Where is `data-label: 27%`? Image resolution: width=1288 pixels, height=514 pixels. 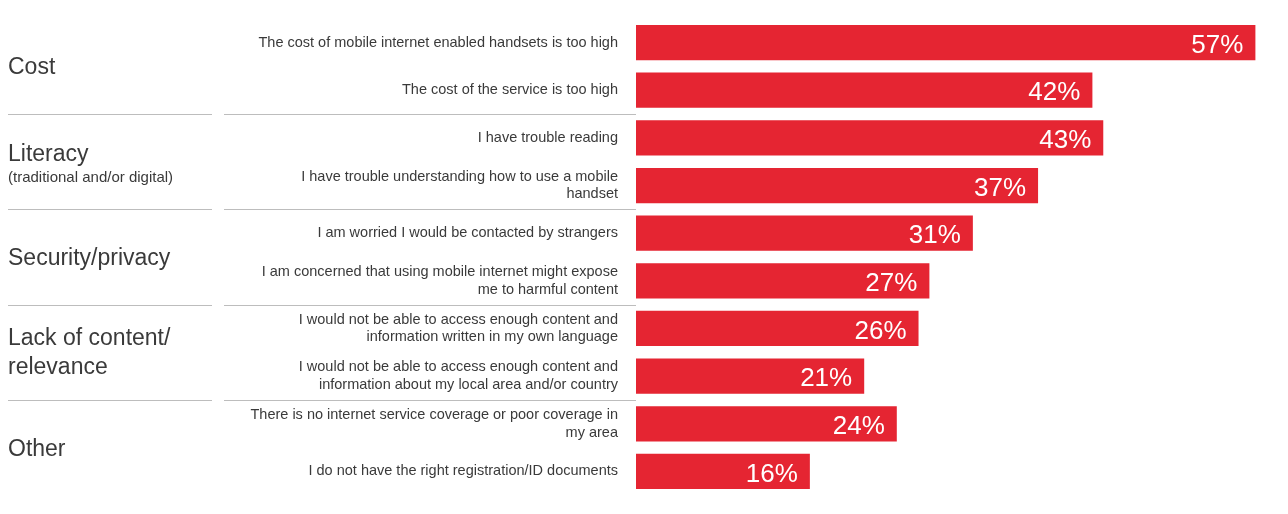 data-label: 27% is located at coordinates (891, 282).